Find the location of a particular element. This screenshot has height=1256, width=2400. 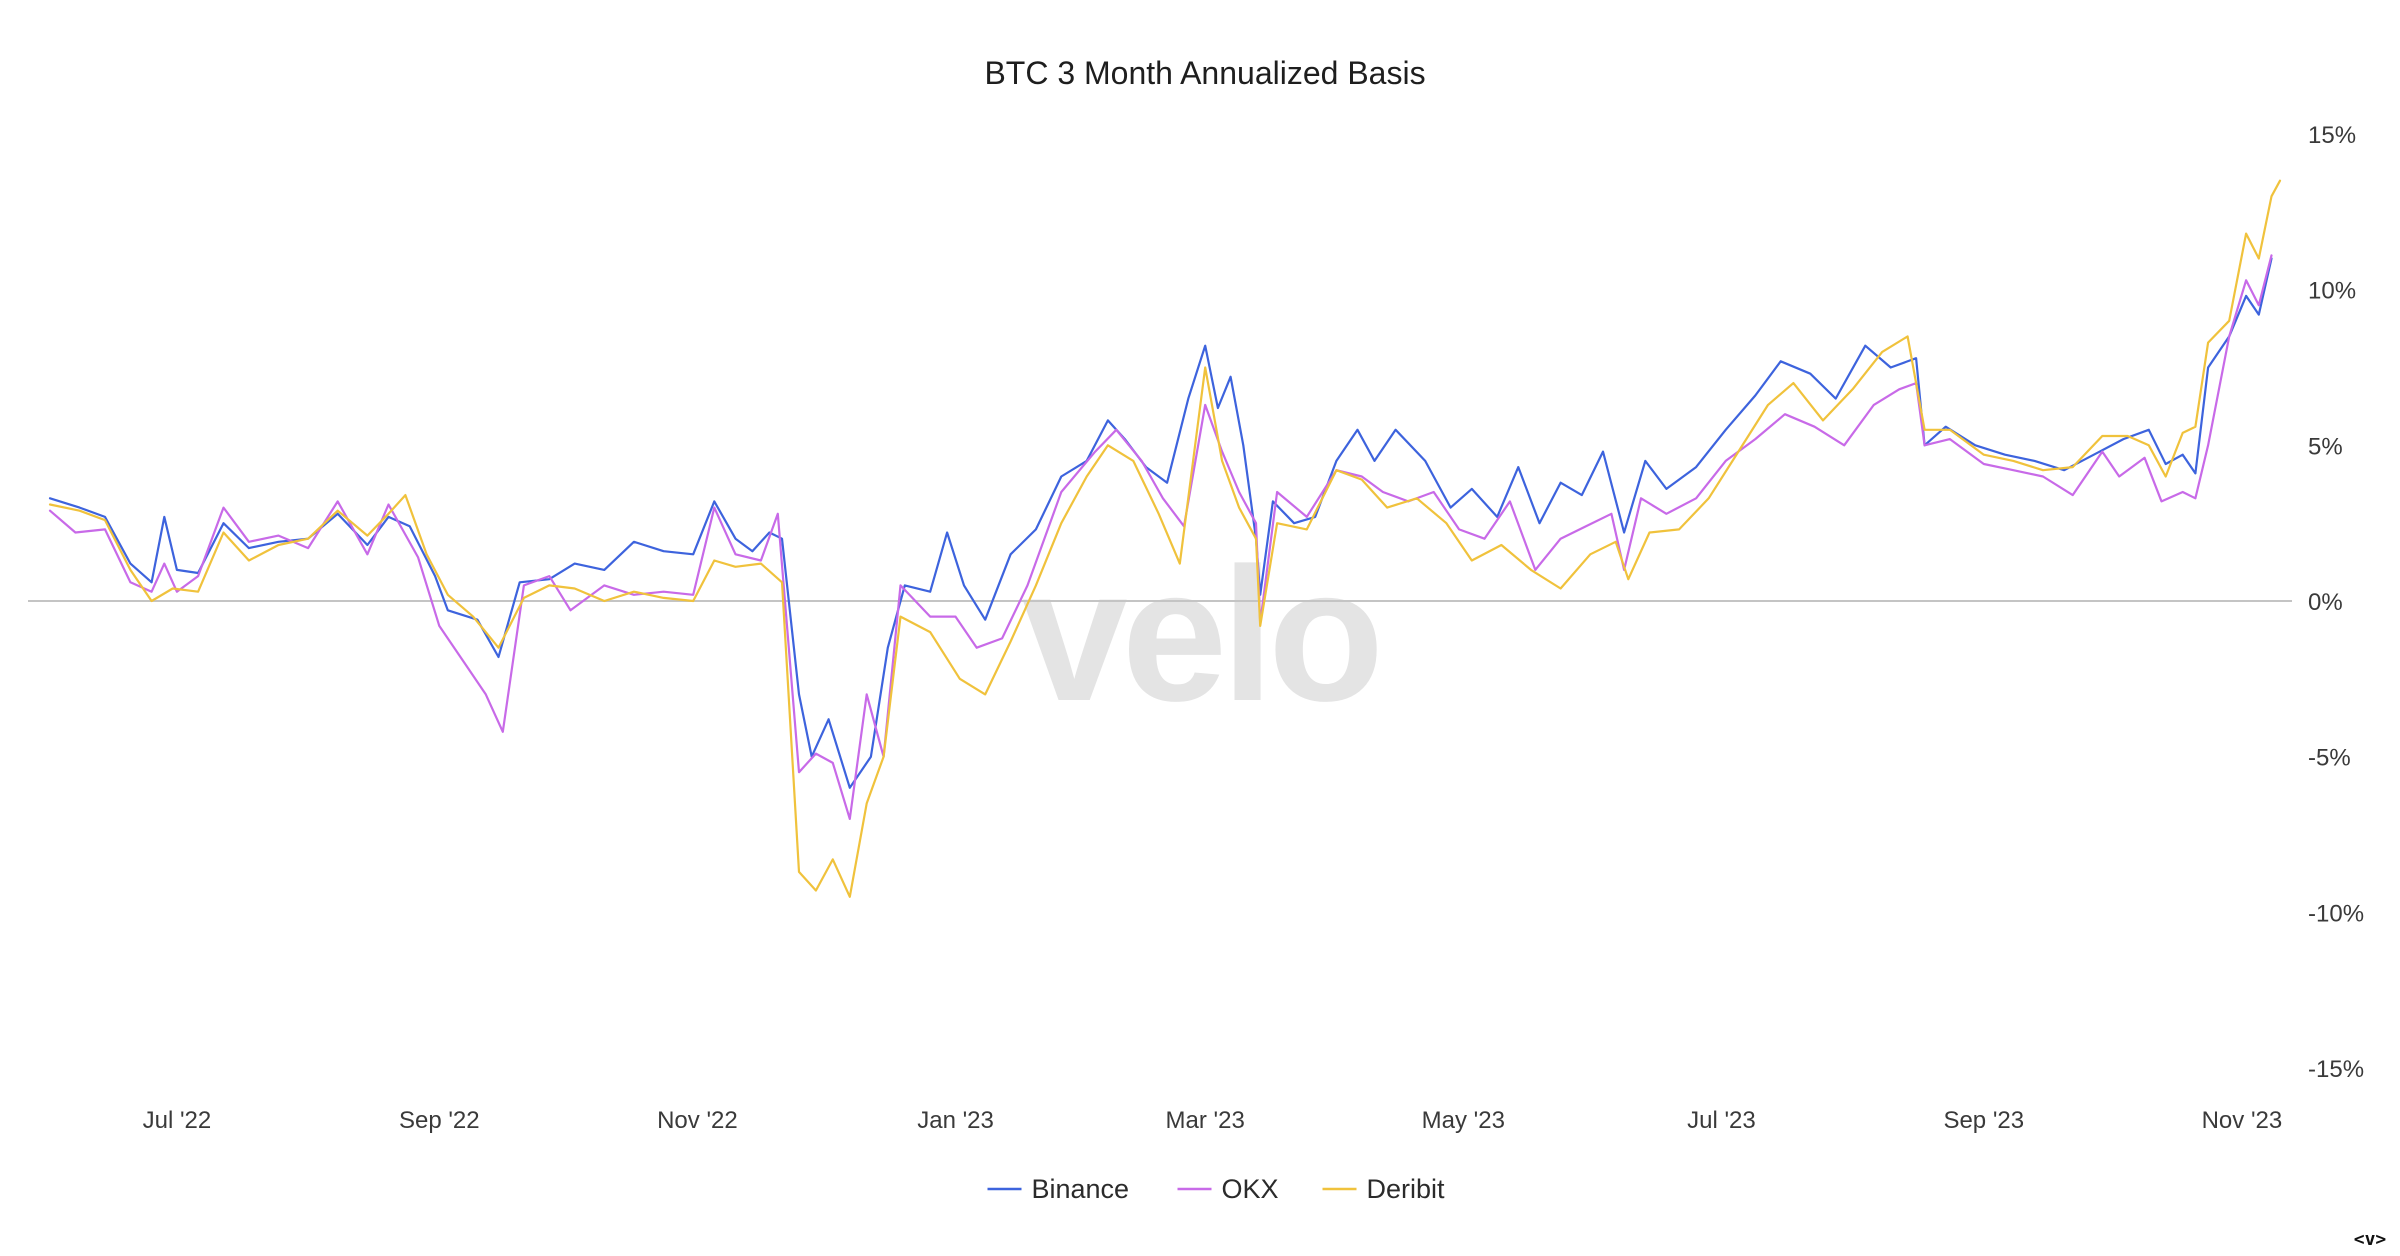

legend-label: Binance is located at coordinates (1081, 1189).